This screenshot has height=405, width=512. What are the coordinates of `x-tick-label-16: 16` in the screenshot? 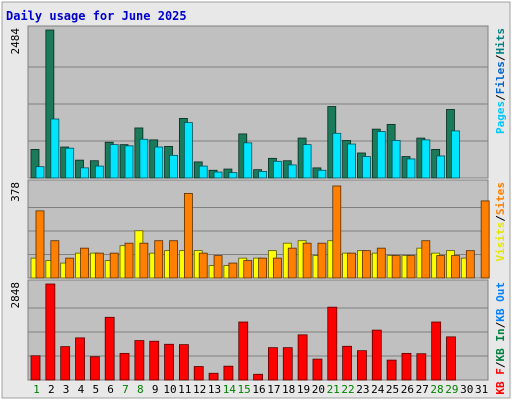 It's located at (258, 389).